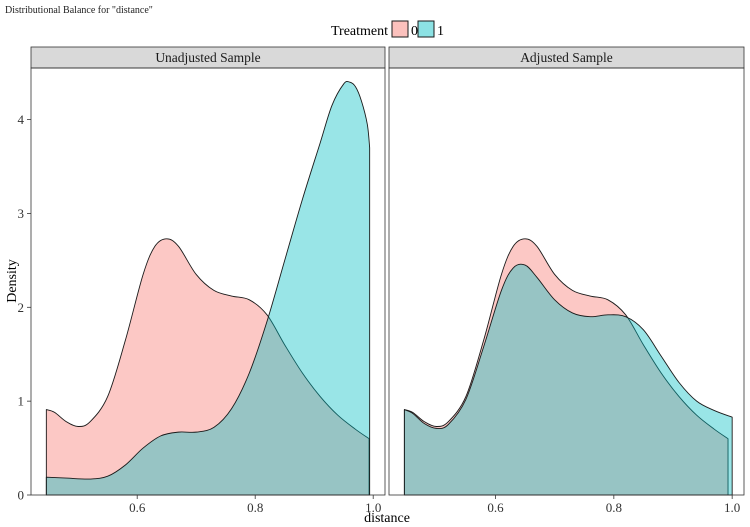 This screenshot has height=527, width=750. What do you see at coordinates (79, 10) in the screenshot?
I see `chart-title: Distributional Balance for "distance"` at bounding box center [79, 10].